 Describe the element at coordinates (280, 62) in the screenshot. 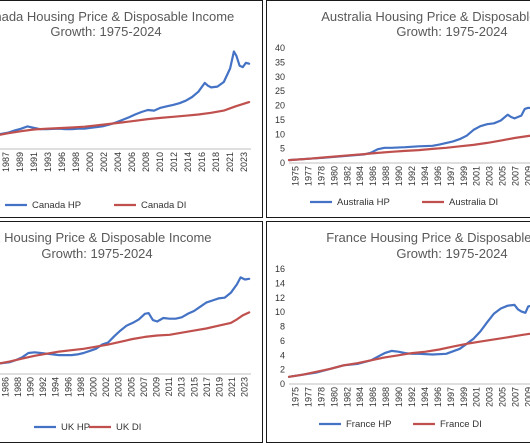

I see `y-tick-label: 35` at that location.